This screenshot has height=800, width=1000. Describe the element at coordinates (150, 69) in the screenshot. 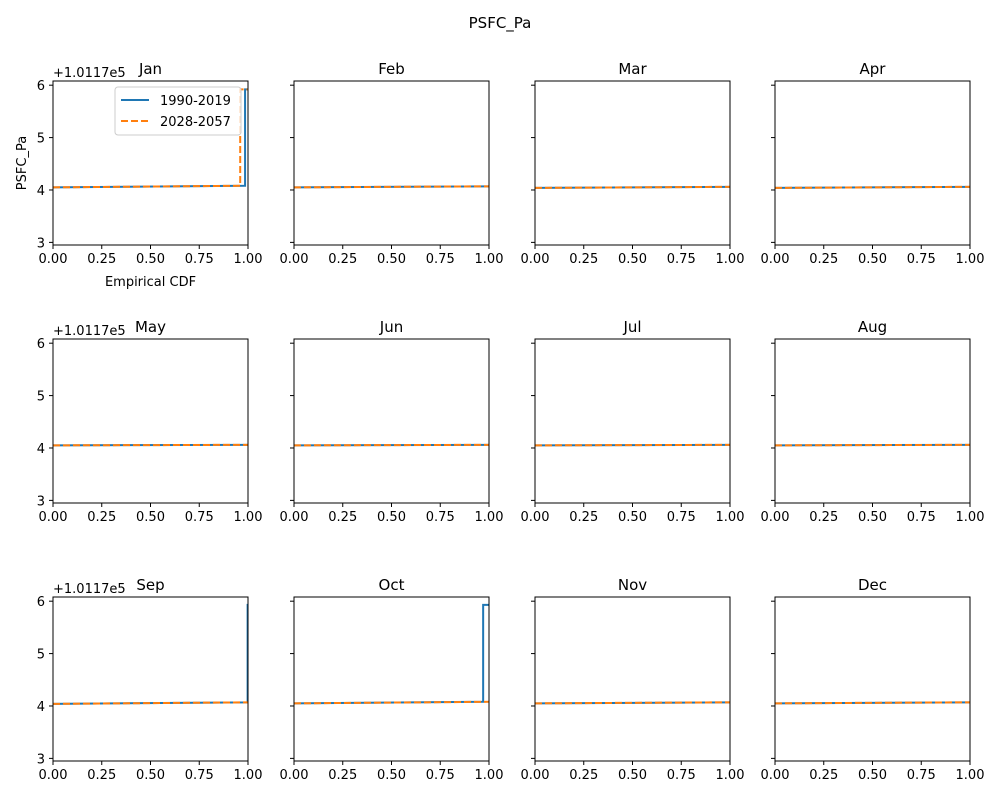

I see `panel-title-jan: Jan` at that location.